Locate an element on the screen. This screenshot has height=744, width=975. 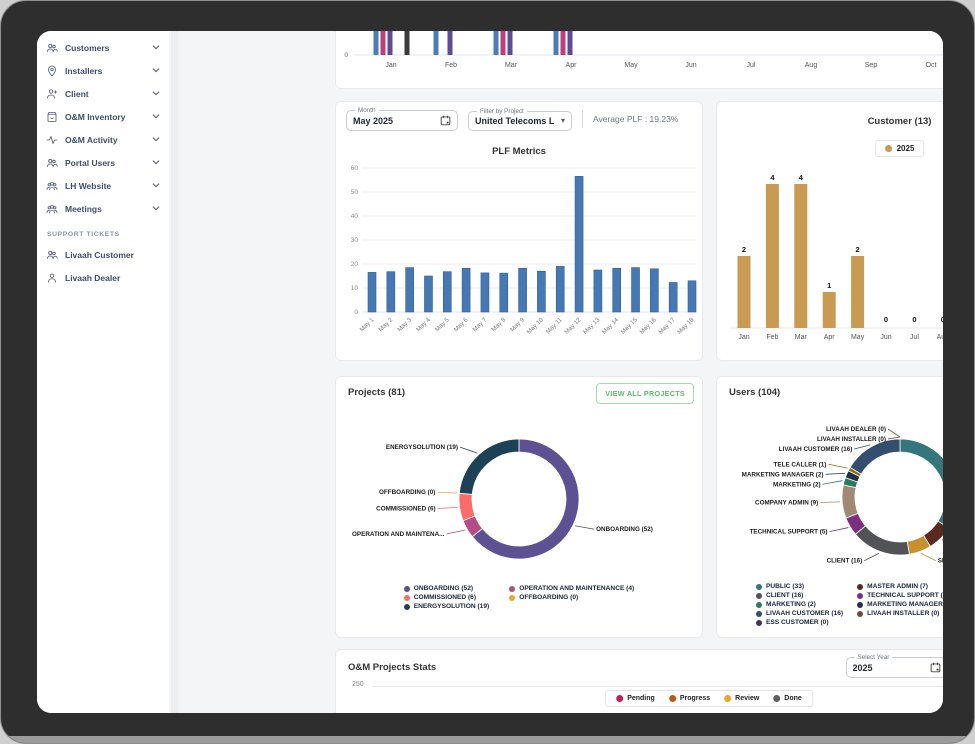
customer-chart-title: Customer (13) is located at coordinates (899, 121).